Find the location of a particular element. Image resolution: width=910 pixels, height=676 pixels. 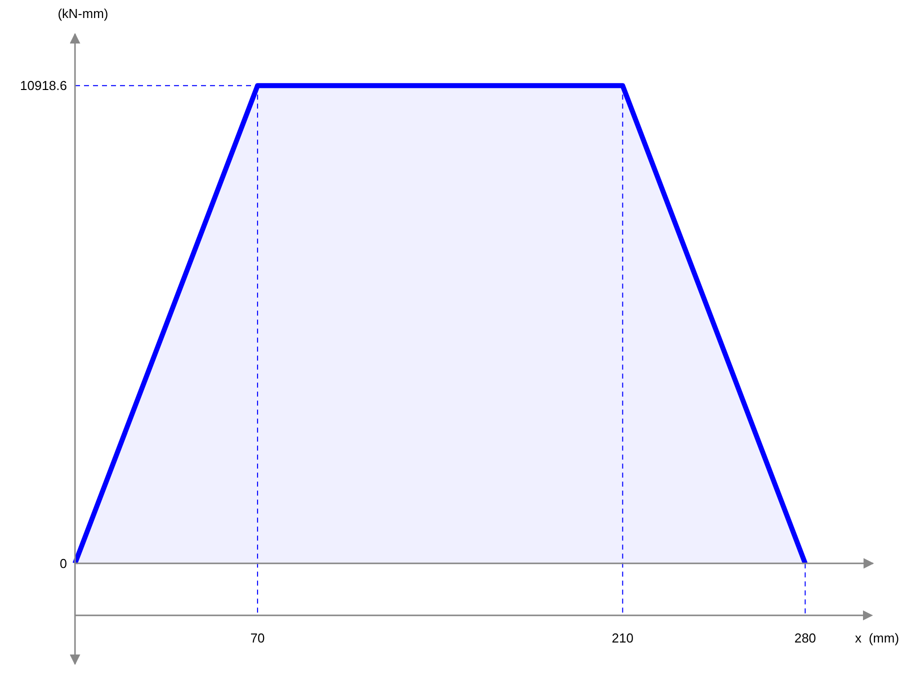

x-axis-title: x (mm) is located at coordinates (877, 638).